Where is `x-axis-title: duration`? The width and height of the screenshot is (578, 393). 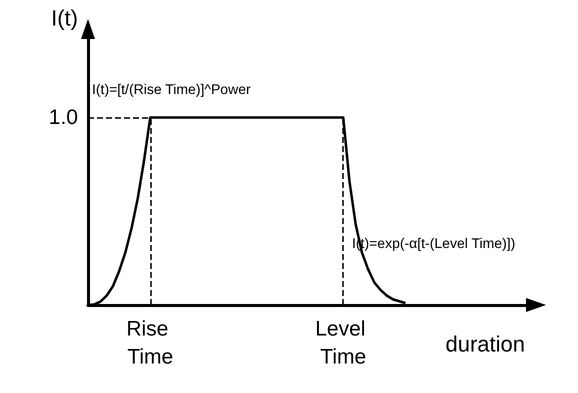
x-axis-title: duration is located at coordinates (485, 344).